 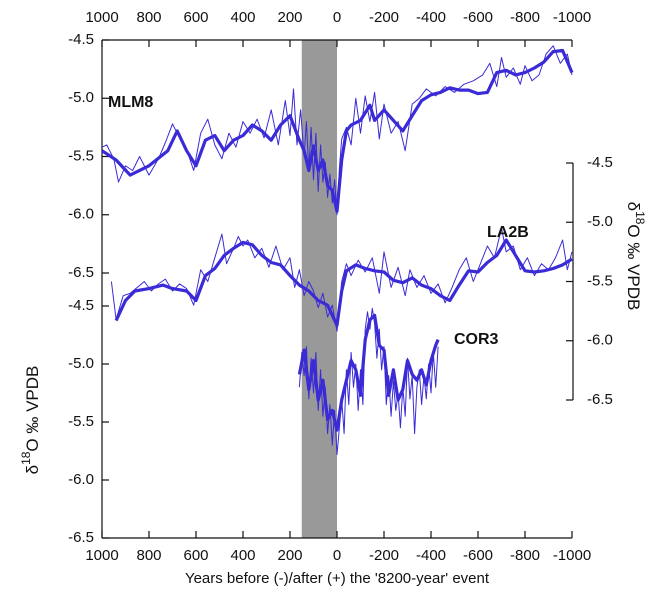 I want to click on x-tick-label-bottom: 1000, so click(x=101, y=555).